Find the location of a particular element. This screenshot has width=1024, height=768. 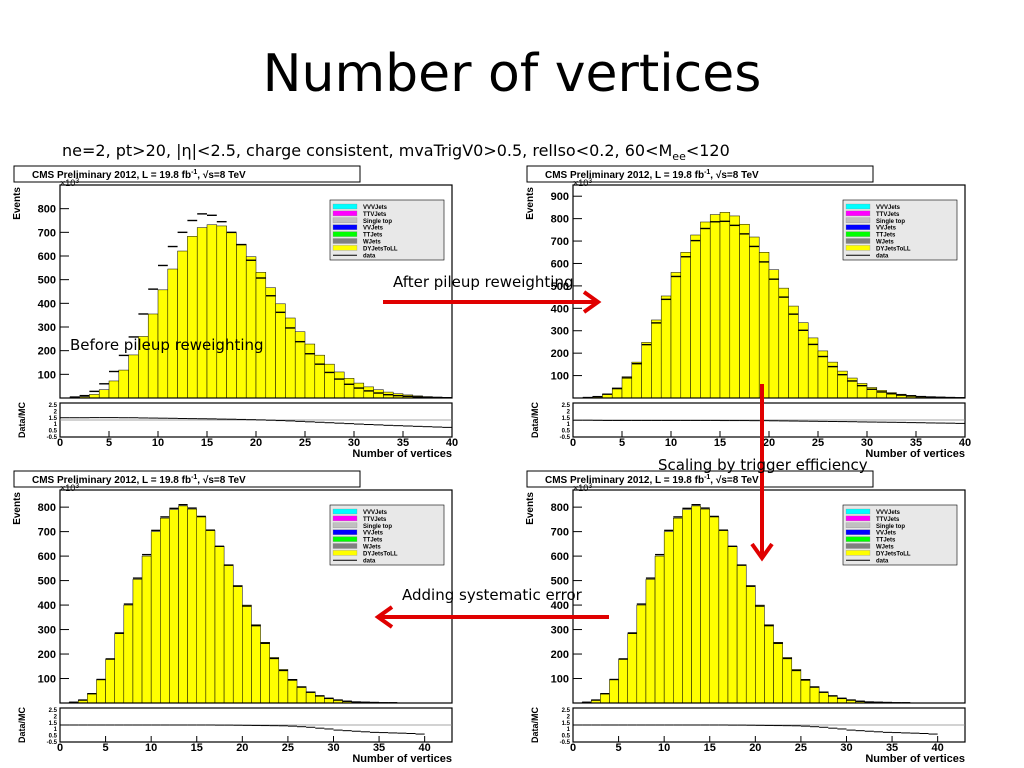

x-tick-label: 15 is located at coordinates (207, 443).